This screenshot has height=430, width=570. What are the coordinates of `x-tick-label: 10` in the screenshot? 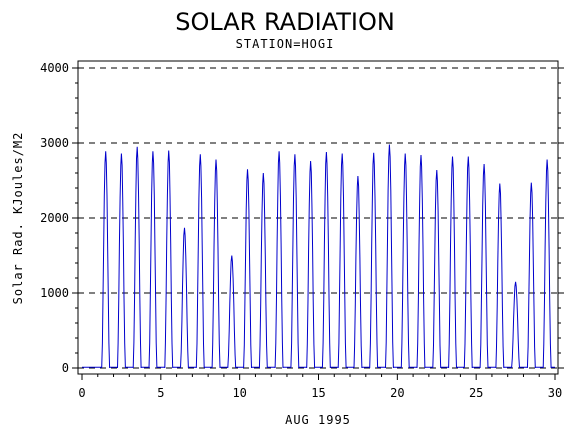 It's located at (239, 393).